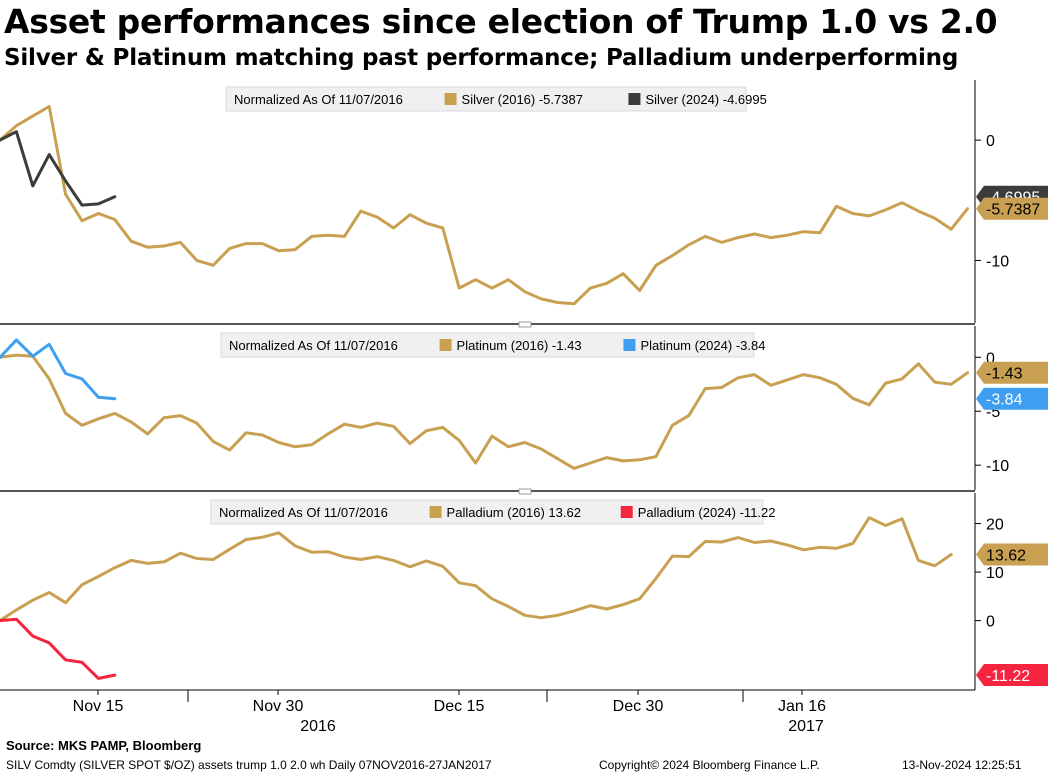 This screenshot has height=774, width=1050. I want to click on last-value-label: -5.7387, so click(1013, 210).